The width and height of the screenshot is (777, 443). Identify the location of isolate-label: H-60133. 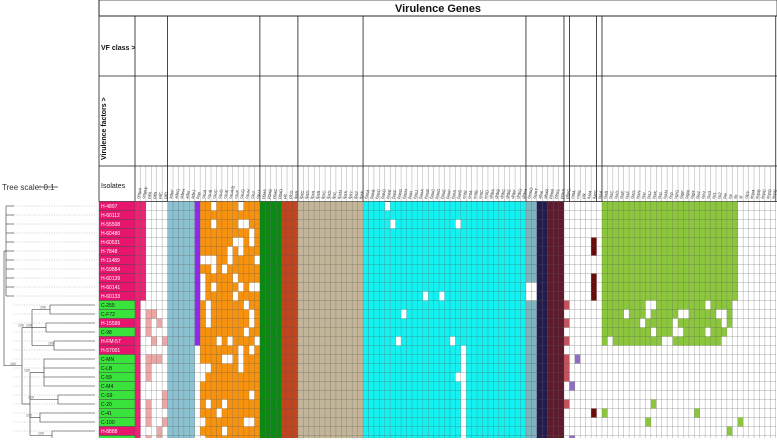
(110, 297).